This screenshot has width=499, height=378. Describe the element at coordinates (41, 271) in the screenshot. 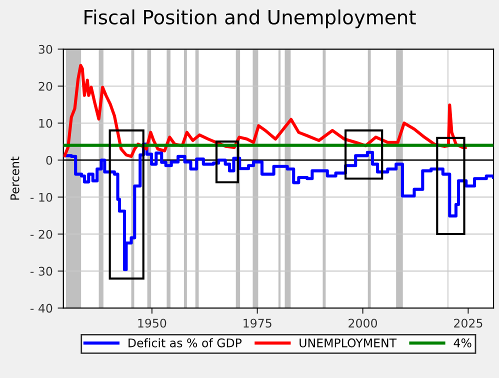

I see `y-tick-label: - 30` at that location.